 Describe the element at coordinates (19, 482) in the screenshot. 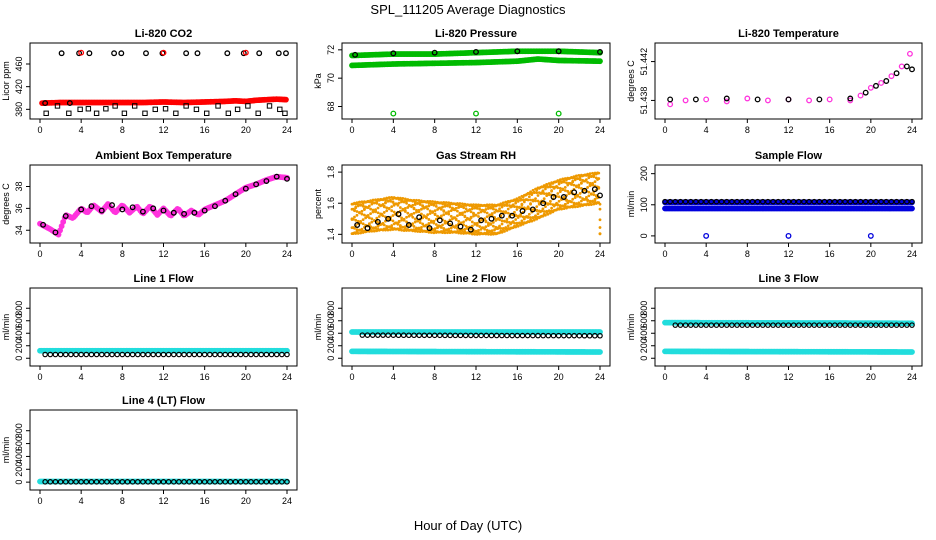

I see `y-tick-label: 0` at that location.